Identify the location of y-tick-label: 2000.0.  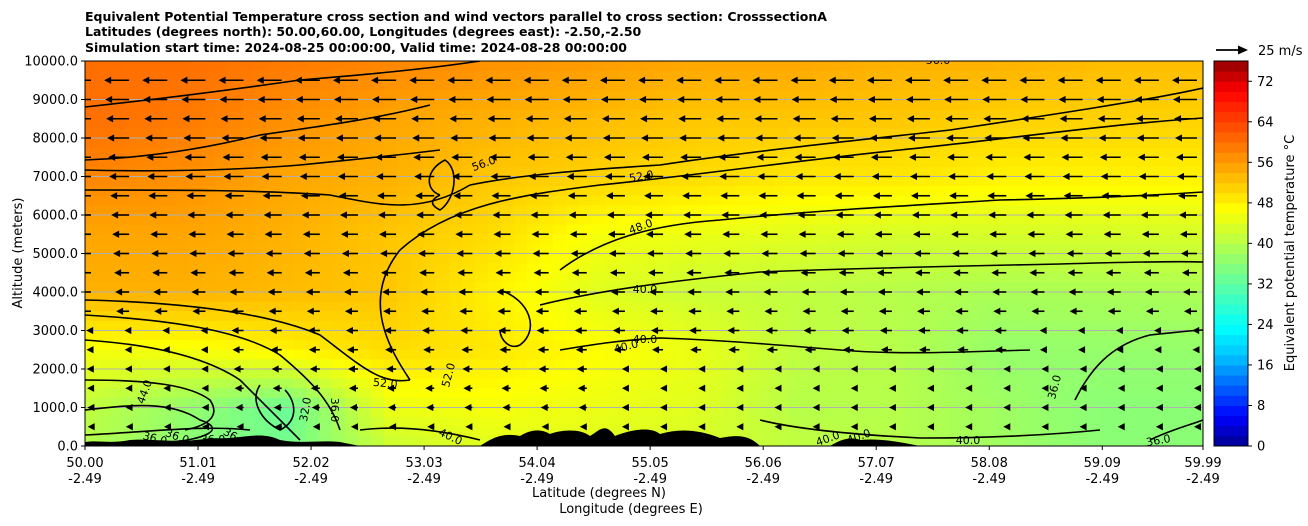
(56, 370).